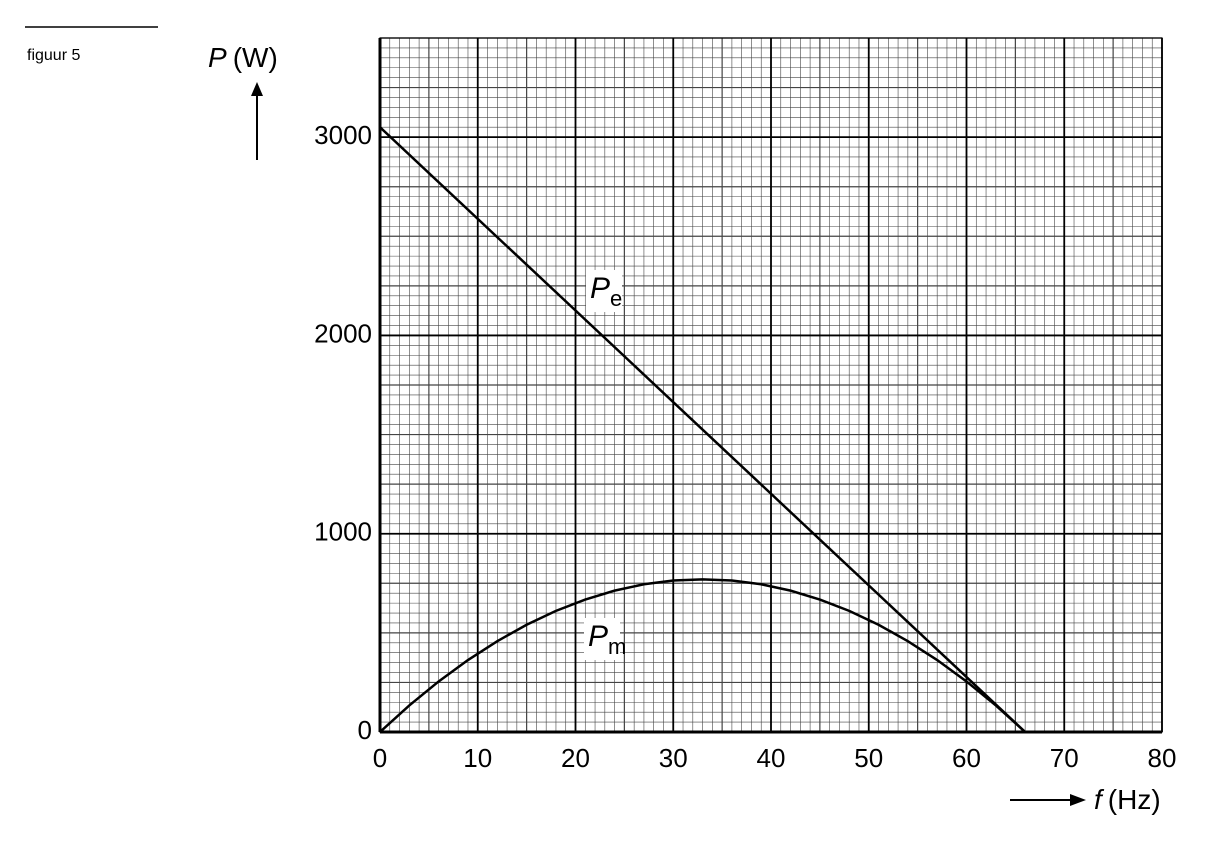 This screenshot has height=846, width=1206. What do you see at coordinates (477, 758) in the screenshot?
I see `x-tick-label: 10` at bounding box center [477, 758].